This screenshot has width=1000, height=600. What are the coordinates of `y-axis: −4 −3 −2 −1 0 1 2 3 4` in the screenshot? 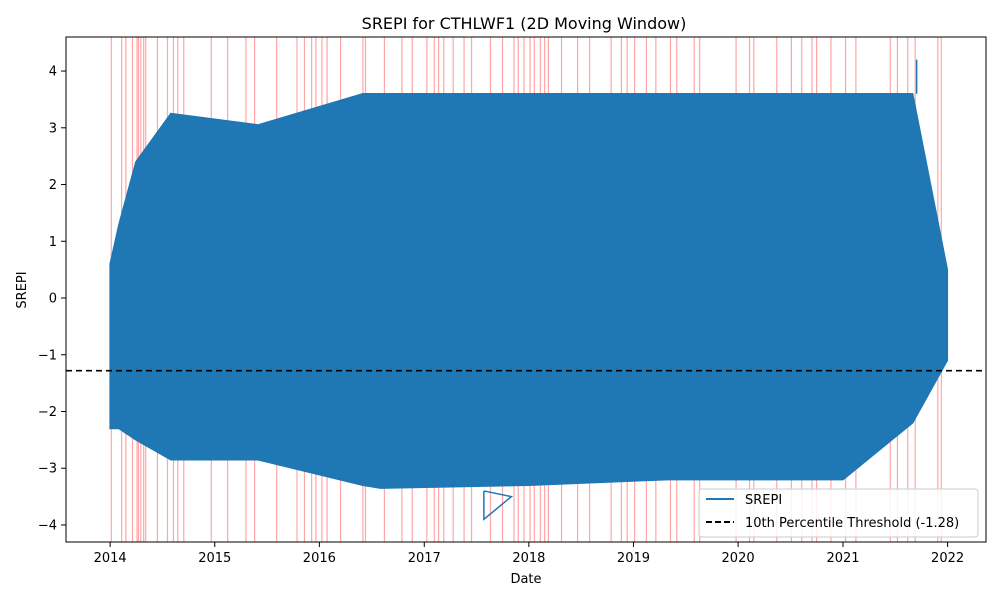 It's located at (52, 299).